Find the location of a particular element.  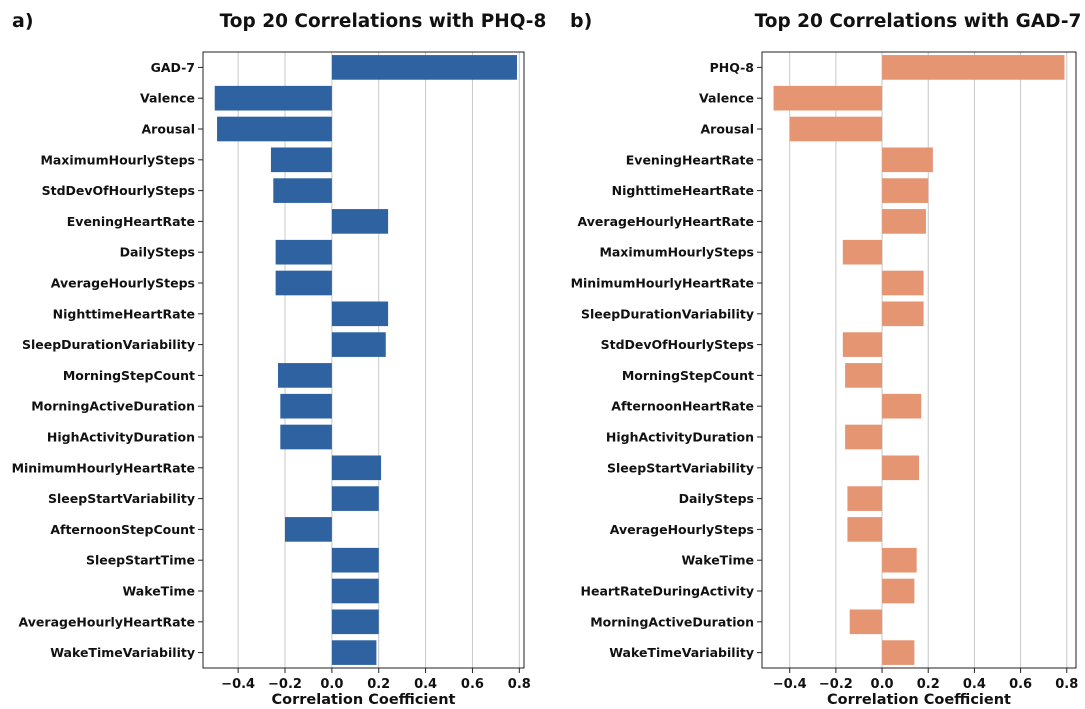

y-tick-label: AfternoonHeartRate is located at coordinates (682, 406).